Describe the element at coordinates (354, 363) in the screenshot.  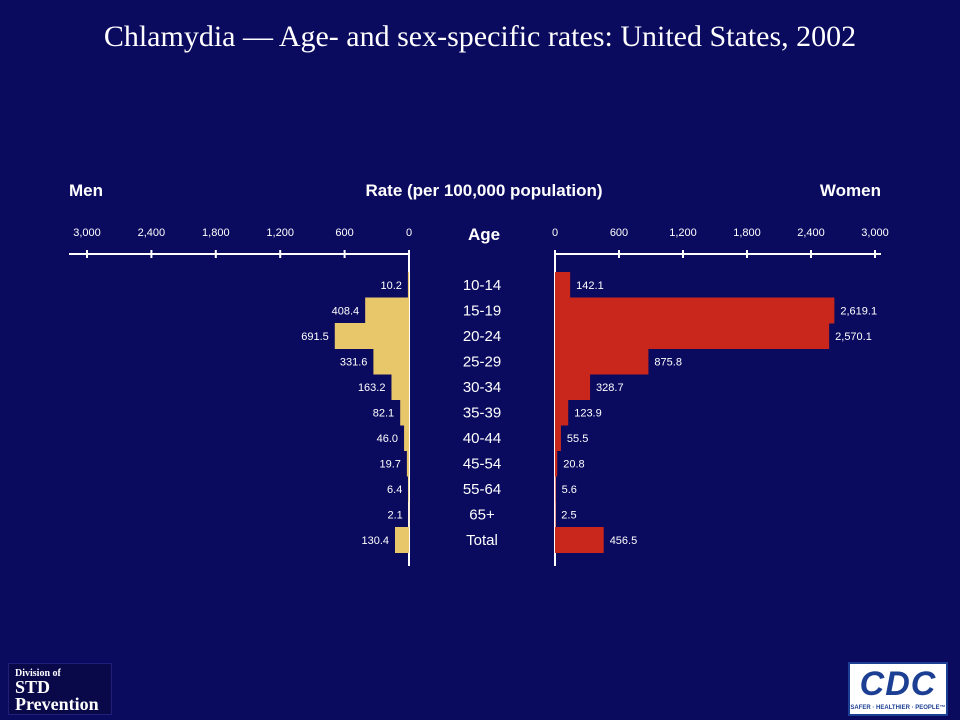
I see `men-value-label: 331.6` at that location.